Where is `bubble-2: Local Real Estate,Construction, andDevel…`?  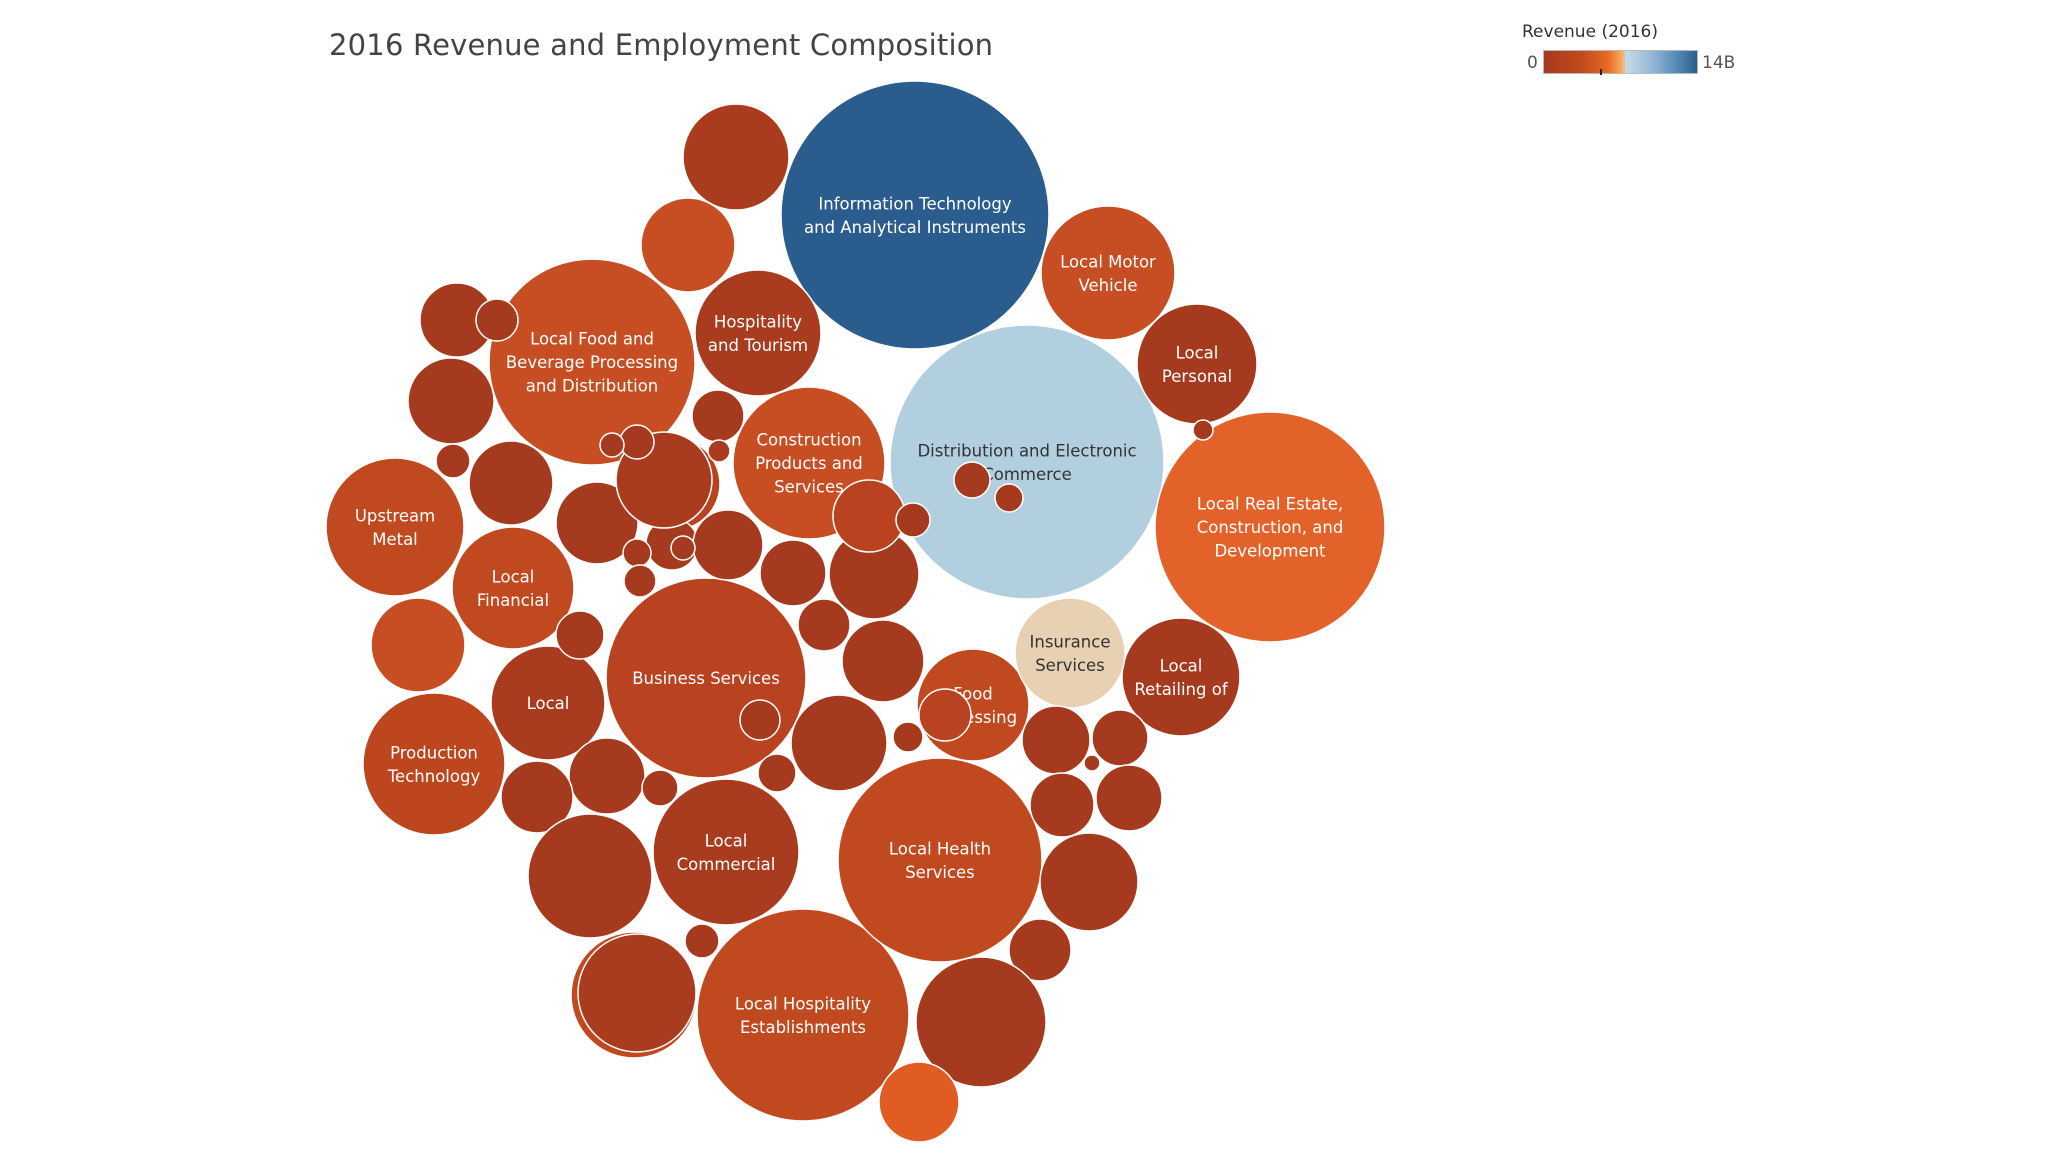 bubble-2: Local Real Estate,Construction, andDevel… is located at coordinates (1270, 527).